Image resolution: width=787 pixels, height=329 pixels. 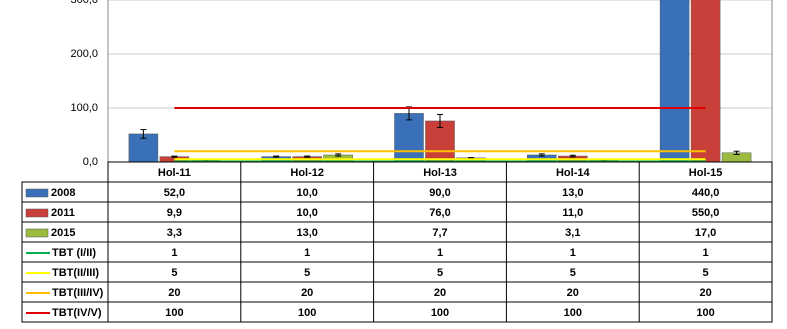 What do you see at coordinates (706, 193) in the screenshot?
I see `table-cell: 440,0` at bounding box center [706, 193].